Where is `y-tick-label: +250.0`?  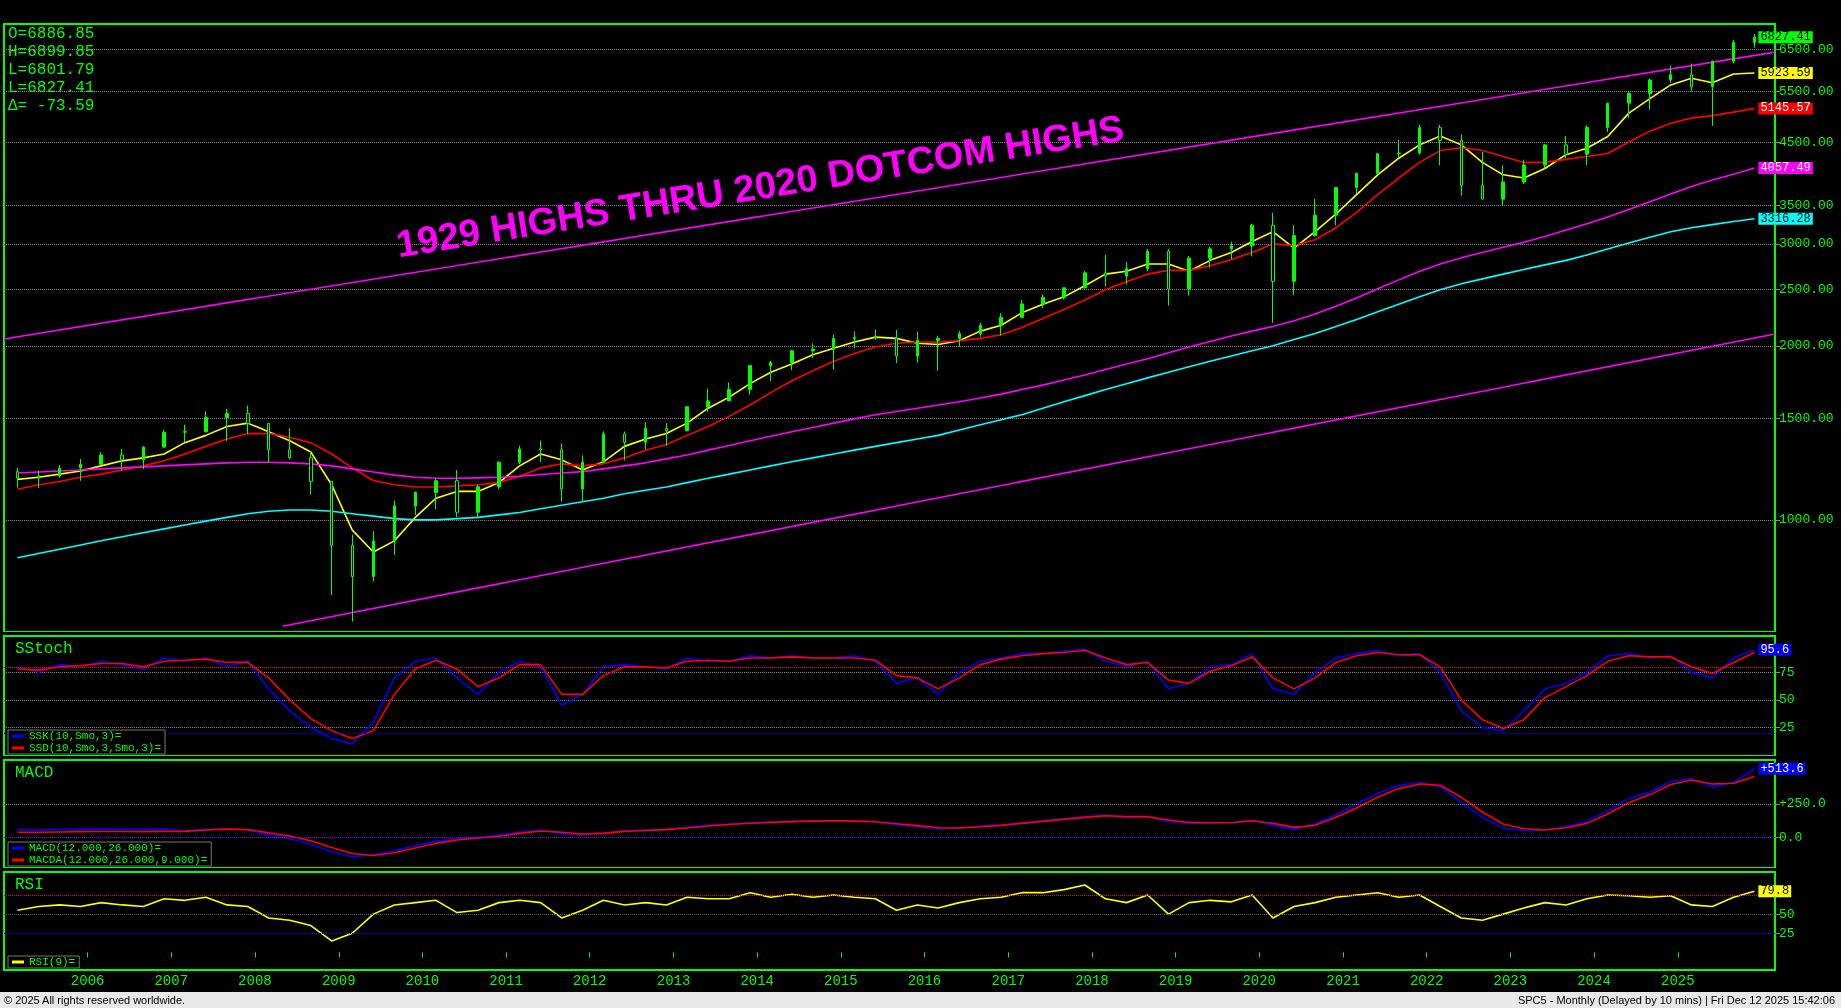
y-tick-label: +250.0 is located at coordinates (1802, 804).